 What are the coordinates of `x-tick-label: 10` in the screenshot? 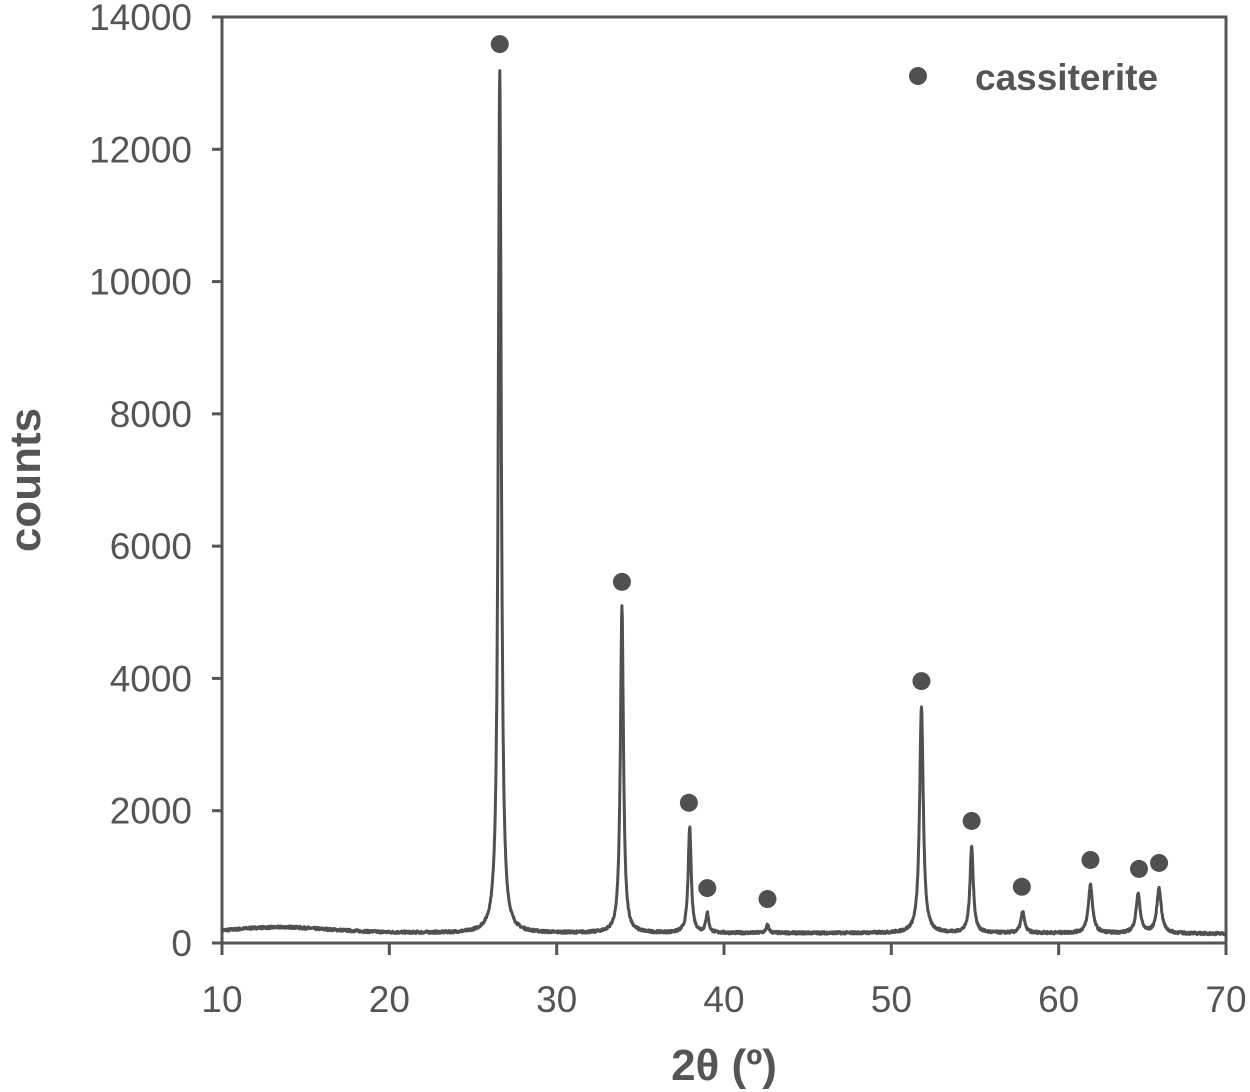 It's located at (221, 999).